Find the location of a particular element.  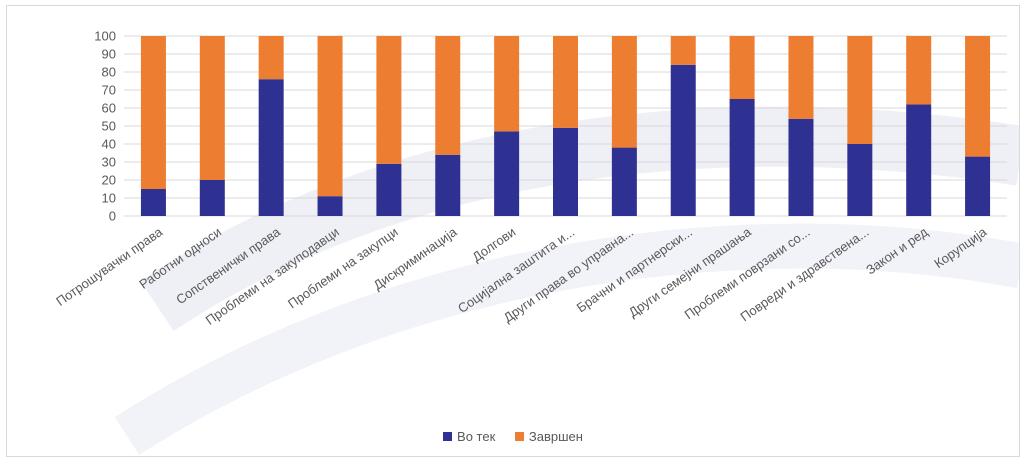

y-tick-label: 0 is located at coordinates (112, 216).